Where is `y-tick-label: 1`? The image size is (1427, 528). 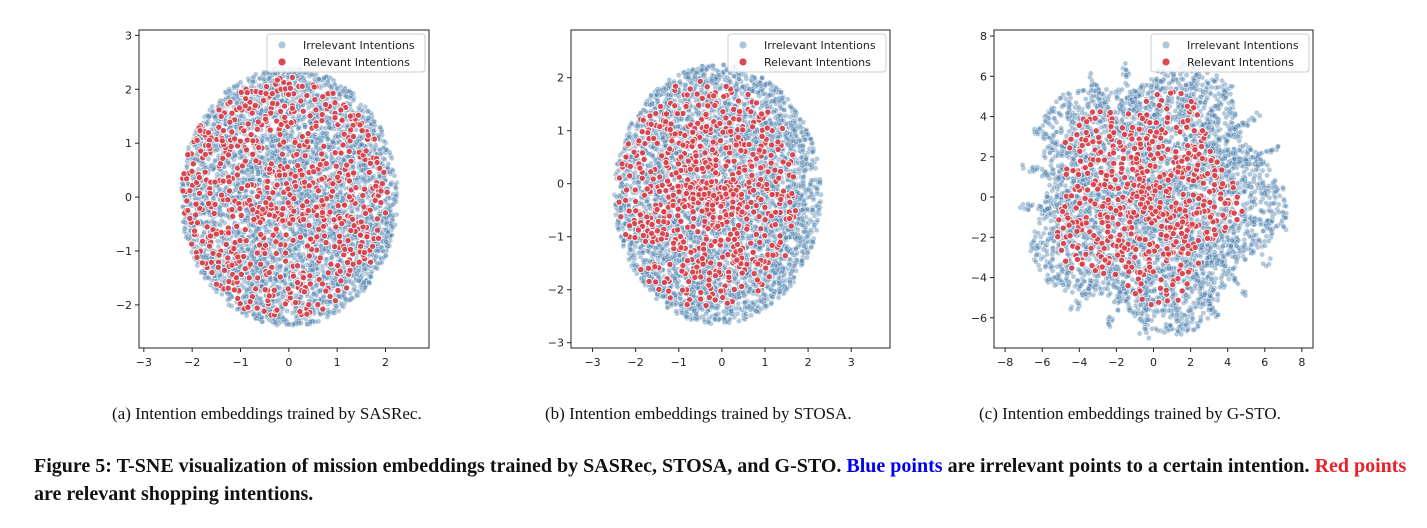 y-tick-label: 1 is located at coordinates (128, 143).